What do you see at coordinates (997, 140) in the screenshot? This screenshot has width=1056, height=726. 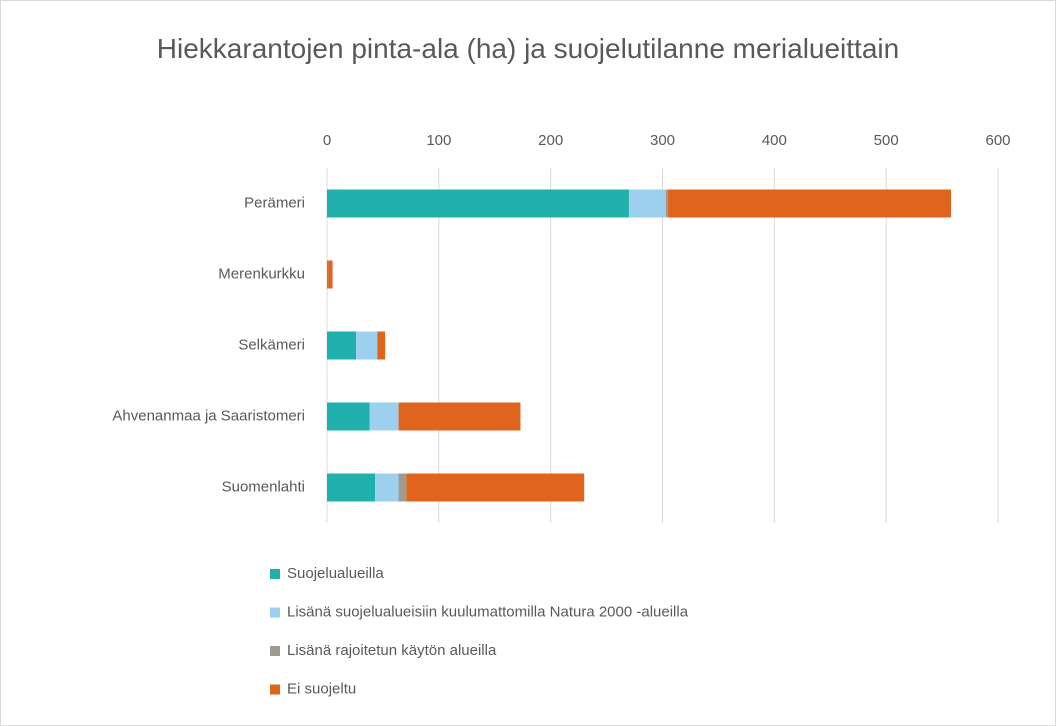 I see `x-tick-label: 600` at bounding box center [997, 140].